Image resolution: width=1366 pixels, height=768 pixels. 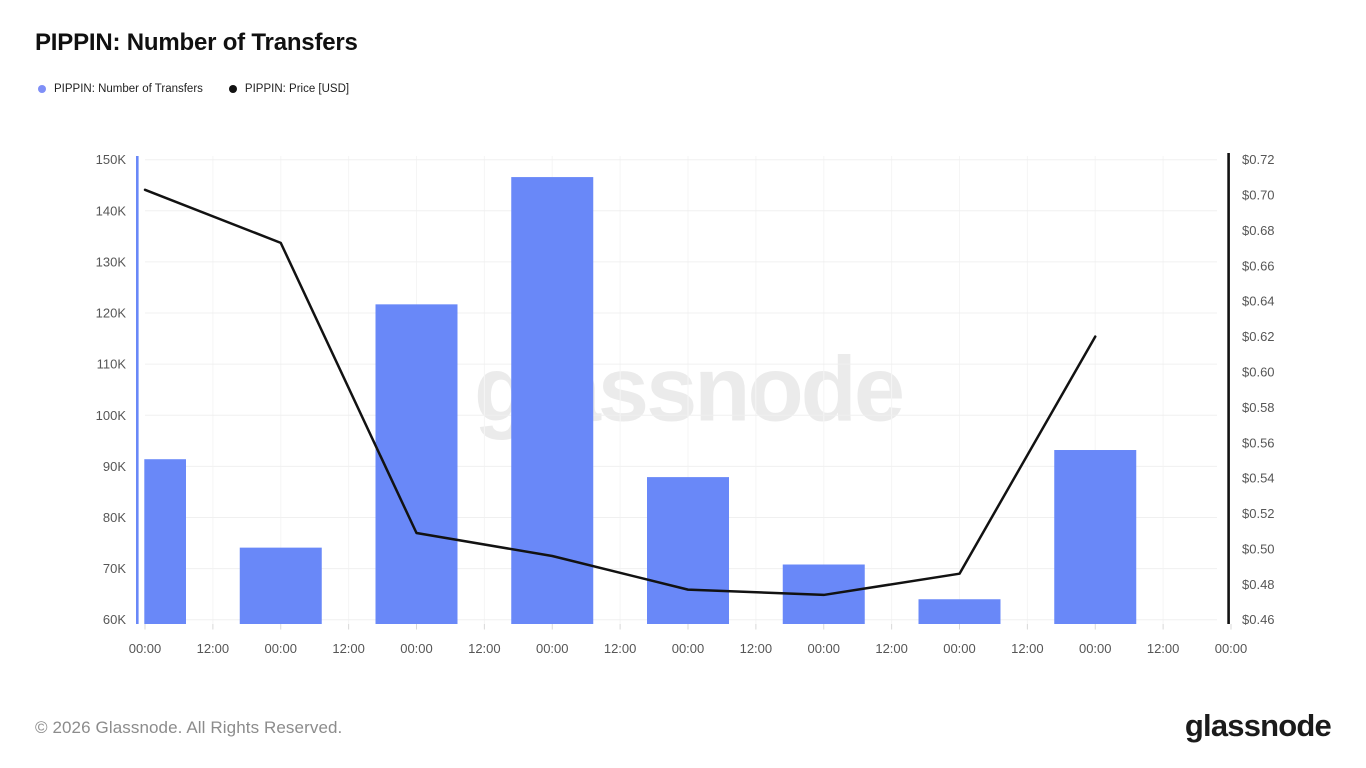 I want to click on copyright-text: © 2026 Glassnode. All Rights Reserved., so click(x=189, y=727).